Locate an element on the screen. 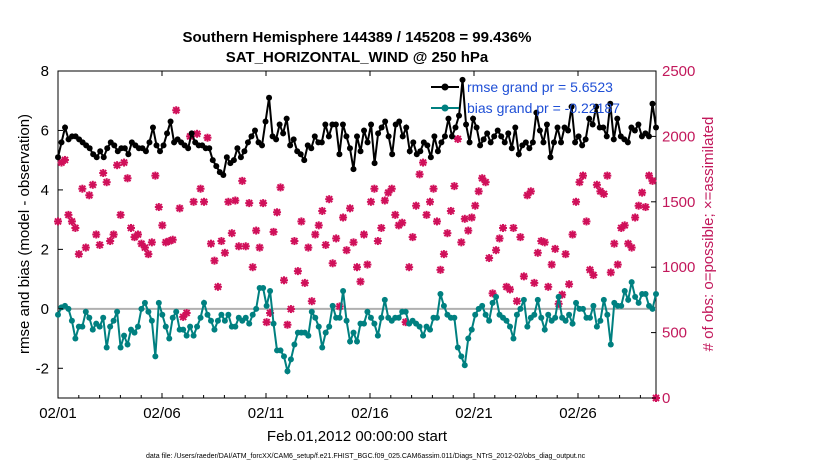 This screenshot has height=470, width=830. legend-bias-label: bias grand pr = -0.22187 is located at coordinates (543, 108).